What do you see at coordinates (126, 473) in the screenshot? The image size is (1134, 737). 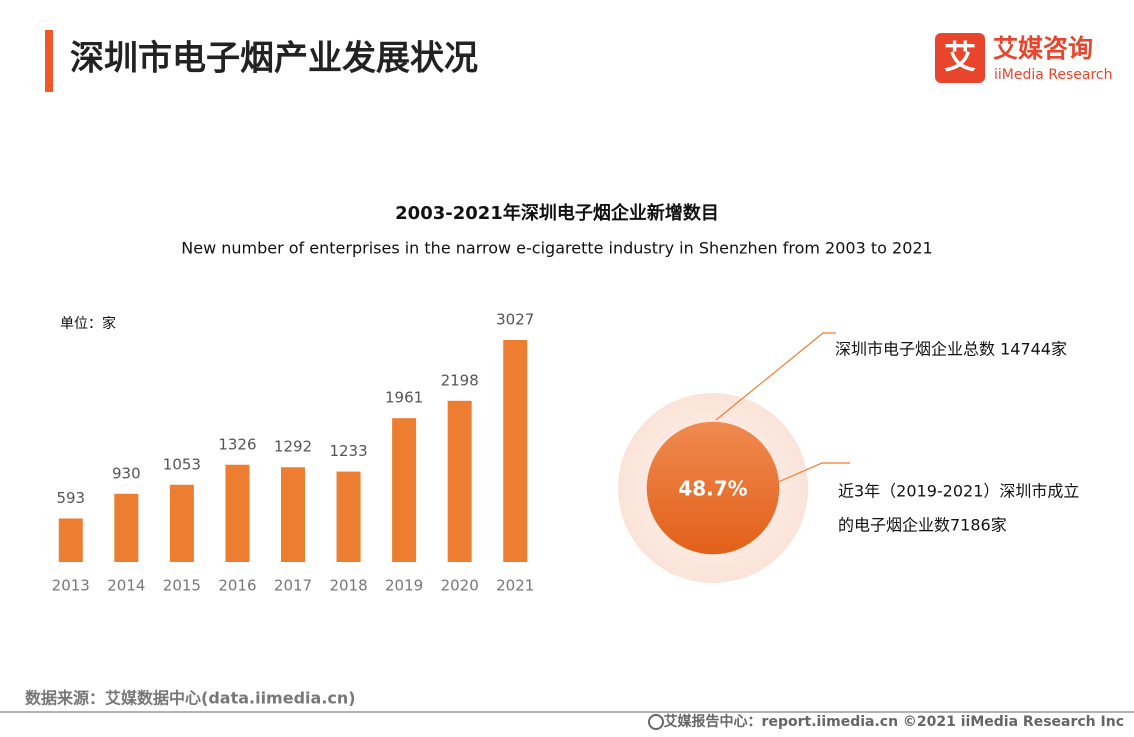 I see `value-label: 930` at bounding box center [126, 473].